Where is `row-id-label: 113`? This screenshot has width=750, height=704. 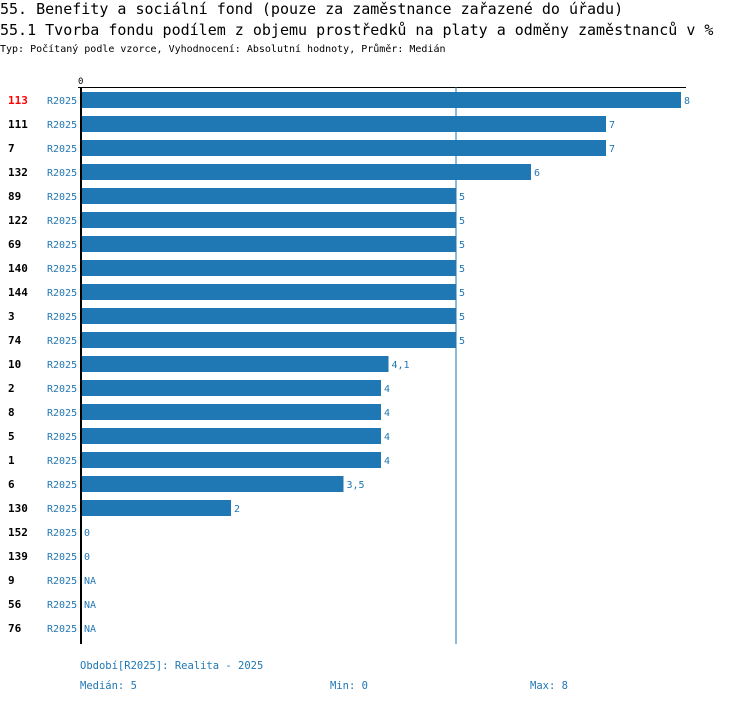
row-id-label: 113 is located at coordinates (18, 100).